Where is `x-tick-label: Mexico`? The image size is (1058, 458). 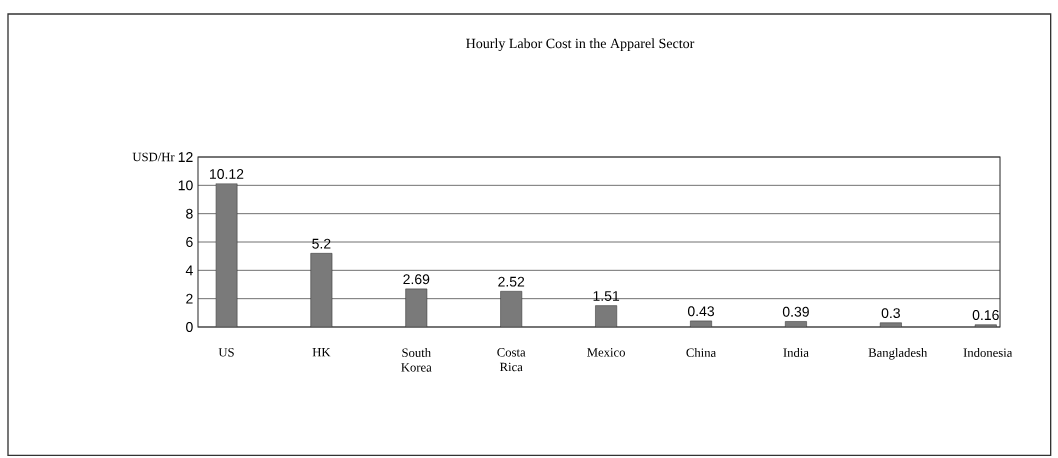 x-tick-label: Mexico is located at coordinates (606, 352).